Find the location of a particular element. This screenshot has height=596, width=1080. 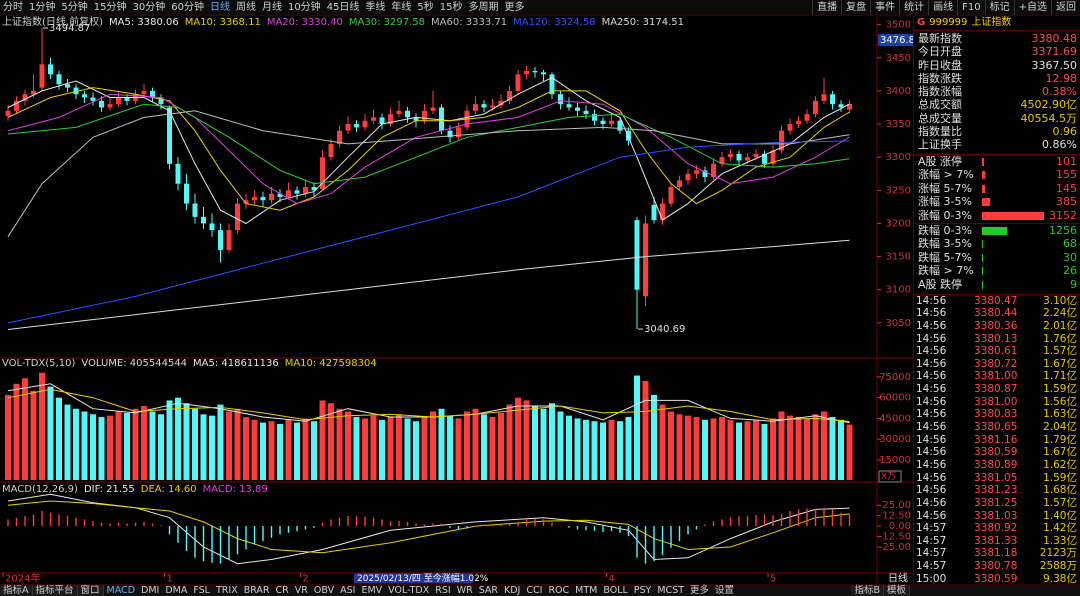

indicator-tab: ROC is located at coordinates (559, 590).